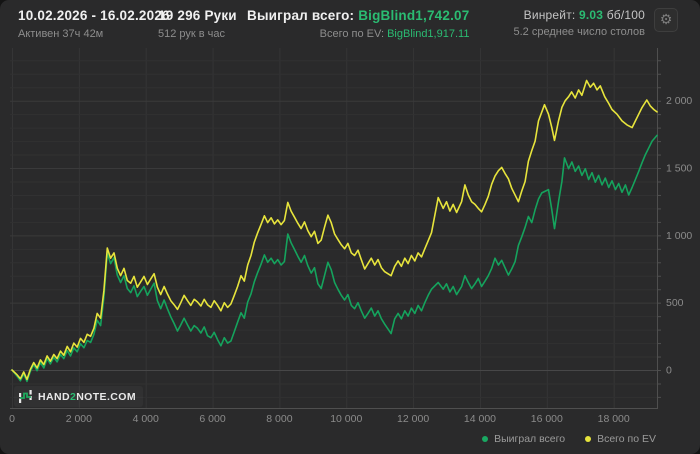  I want to click on svg-text: 4 000, so click(146, 419).